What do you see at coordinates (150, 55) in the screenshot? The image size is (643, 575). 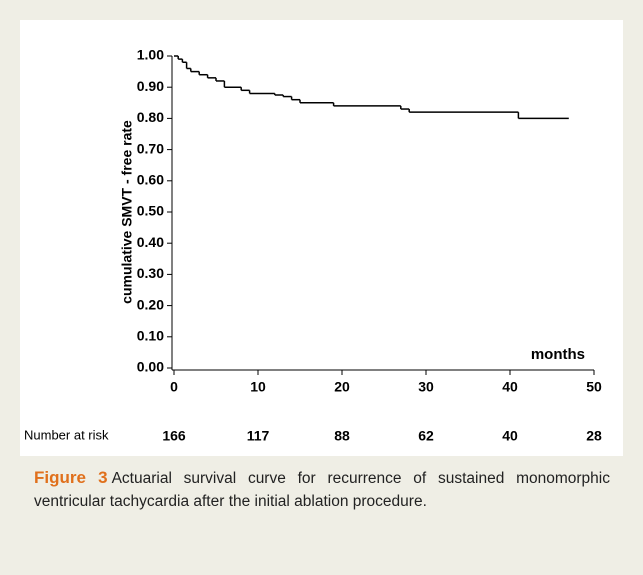 I see `y-tick-label: 1.00` at bounding box center [150, 55].